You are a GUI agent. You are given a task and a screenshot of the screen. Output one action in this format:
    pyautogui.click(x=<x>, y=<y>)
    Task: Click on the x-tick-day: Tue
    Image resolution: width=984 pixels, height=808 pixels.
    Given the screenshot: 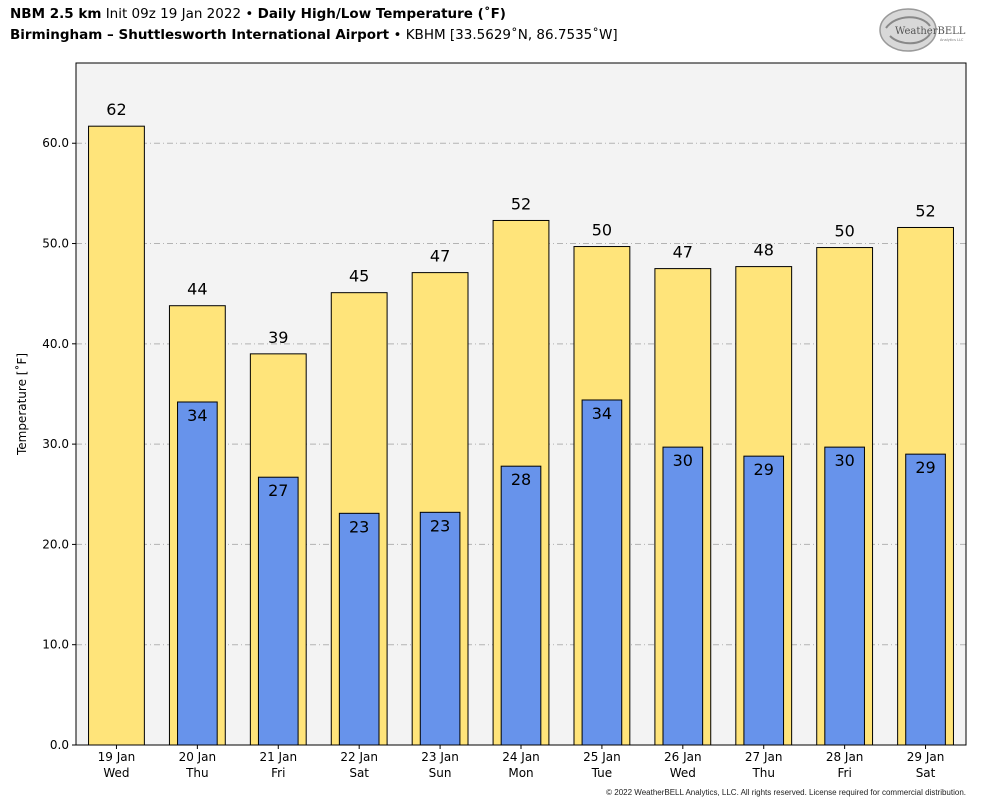 What is the action you would take?
    pyautogui.click(x=602, y=773)
    